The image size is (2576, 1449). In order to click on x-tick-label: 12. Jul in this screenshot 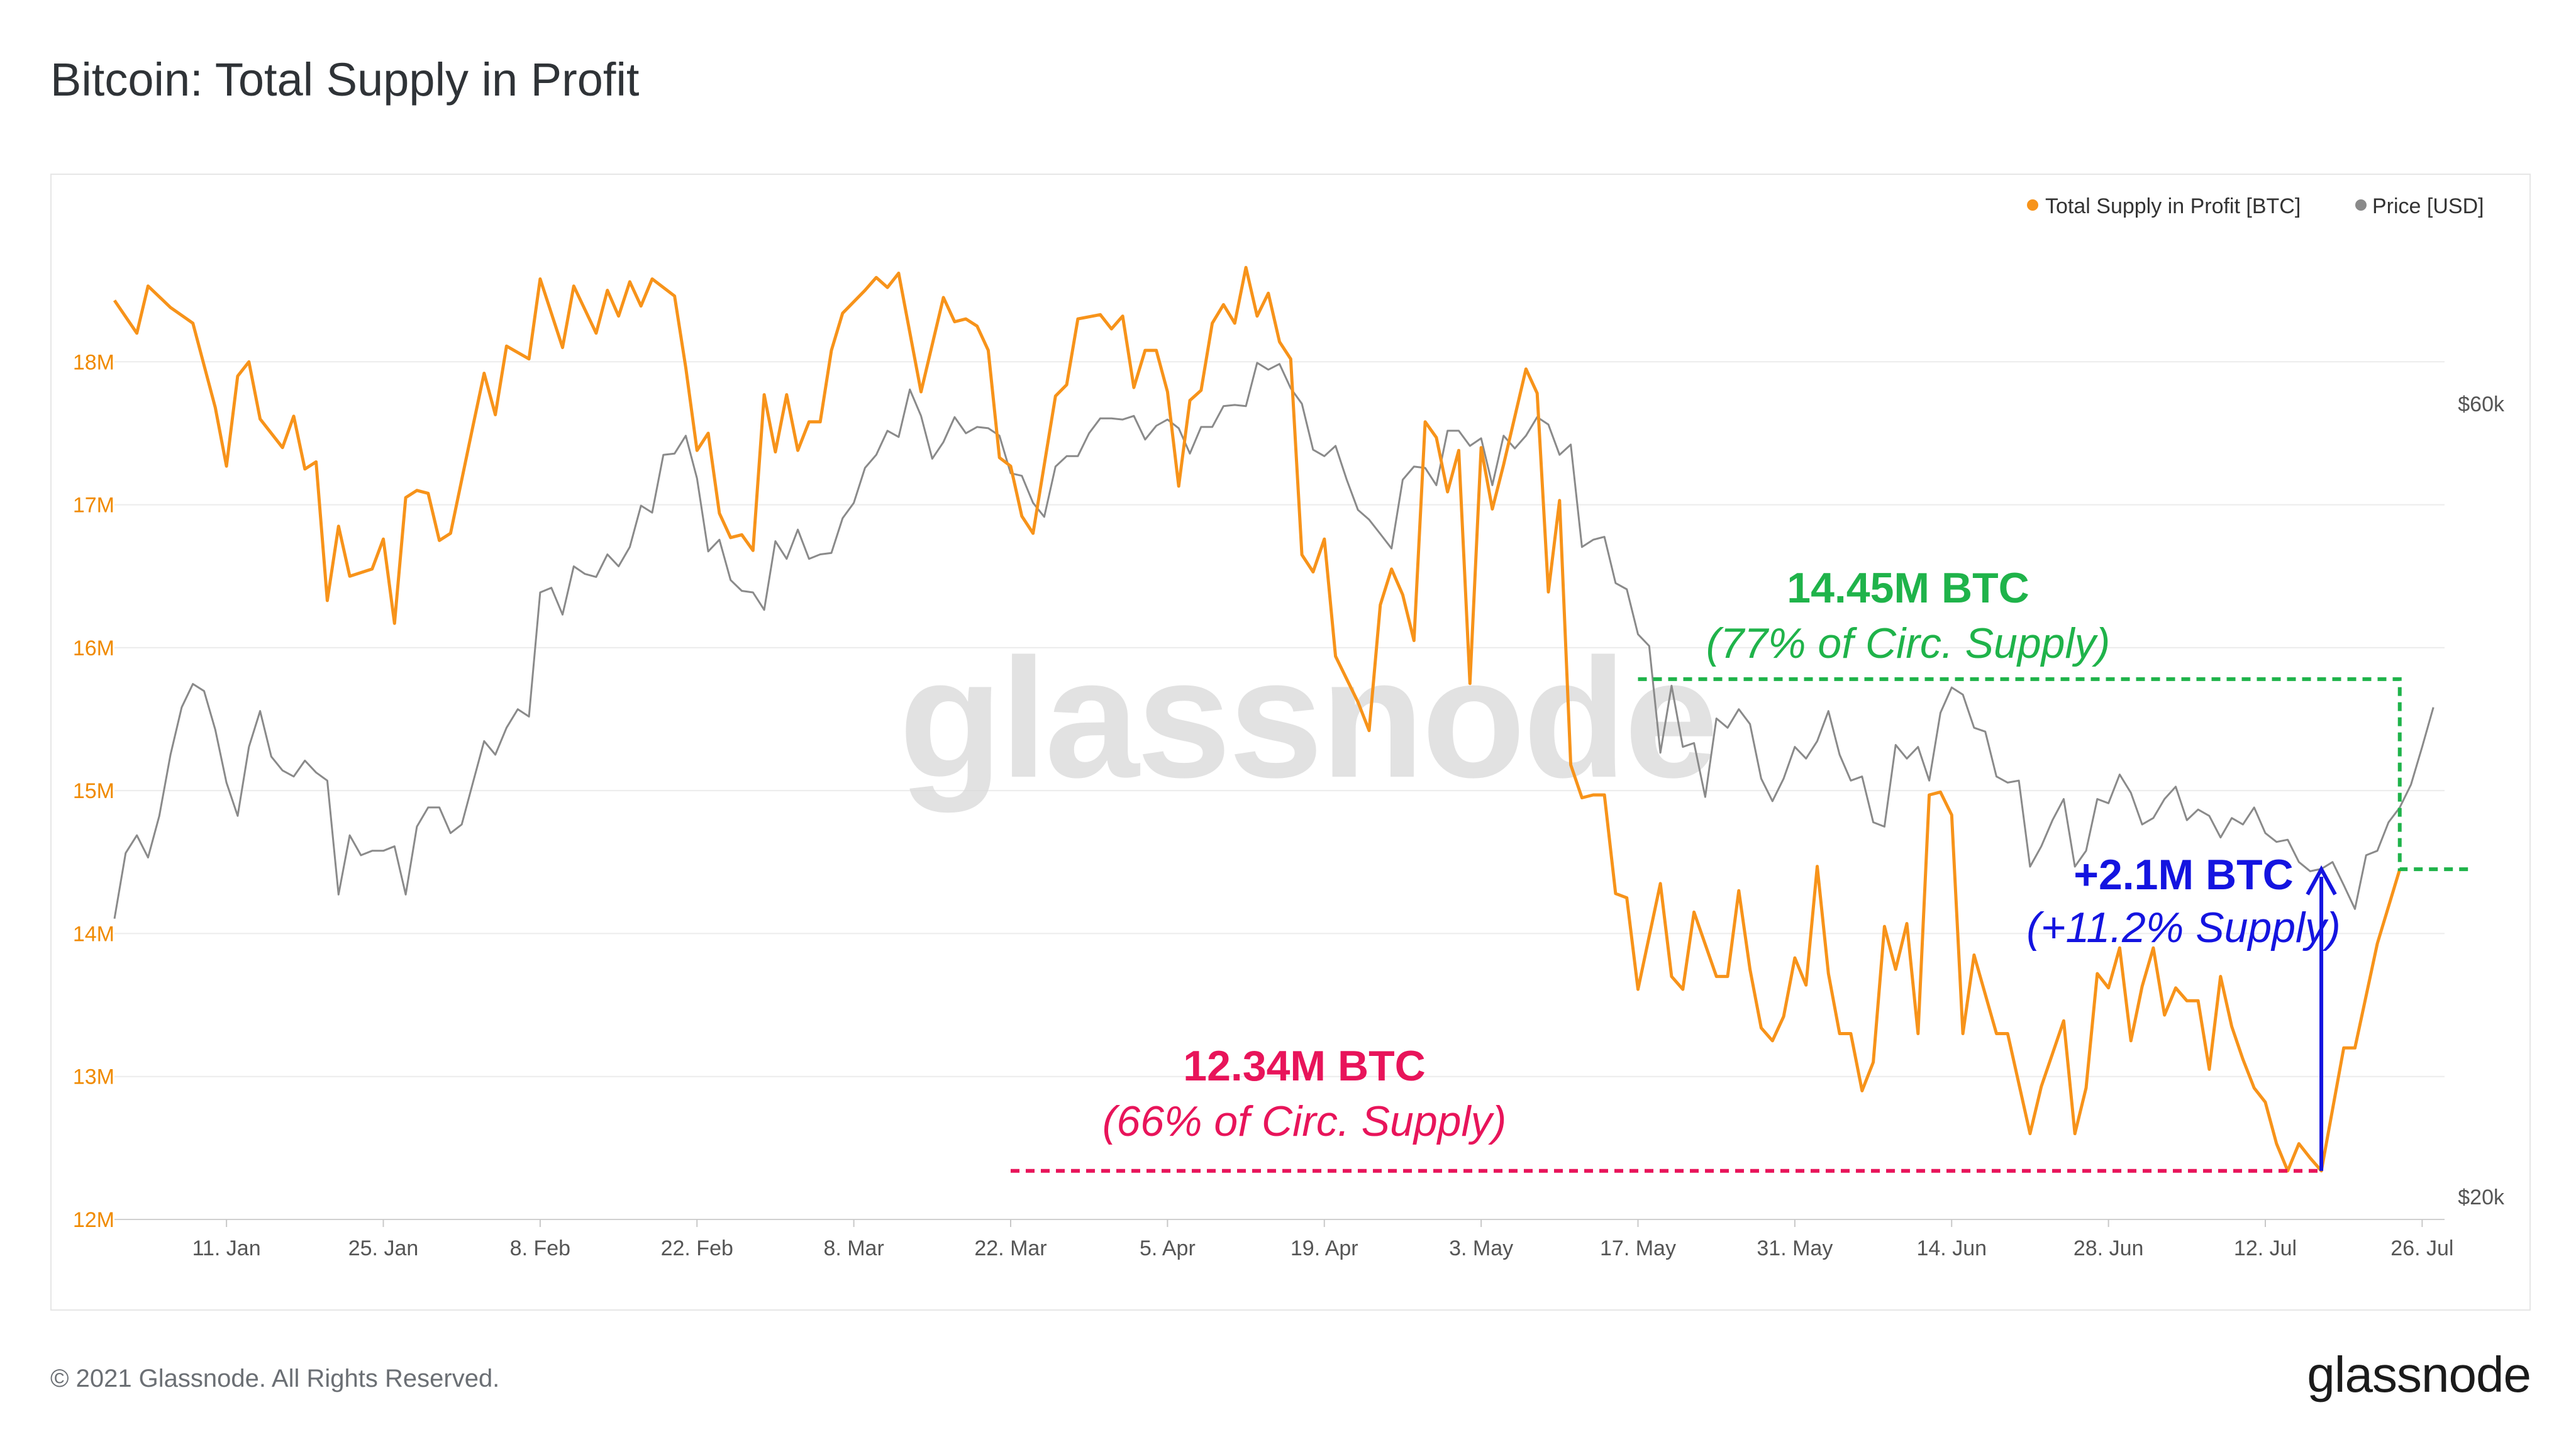, I will do `click(2265, 1248)`.